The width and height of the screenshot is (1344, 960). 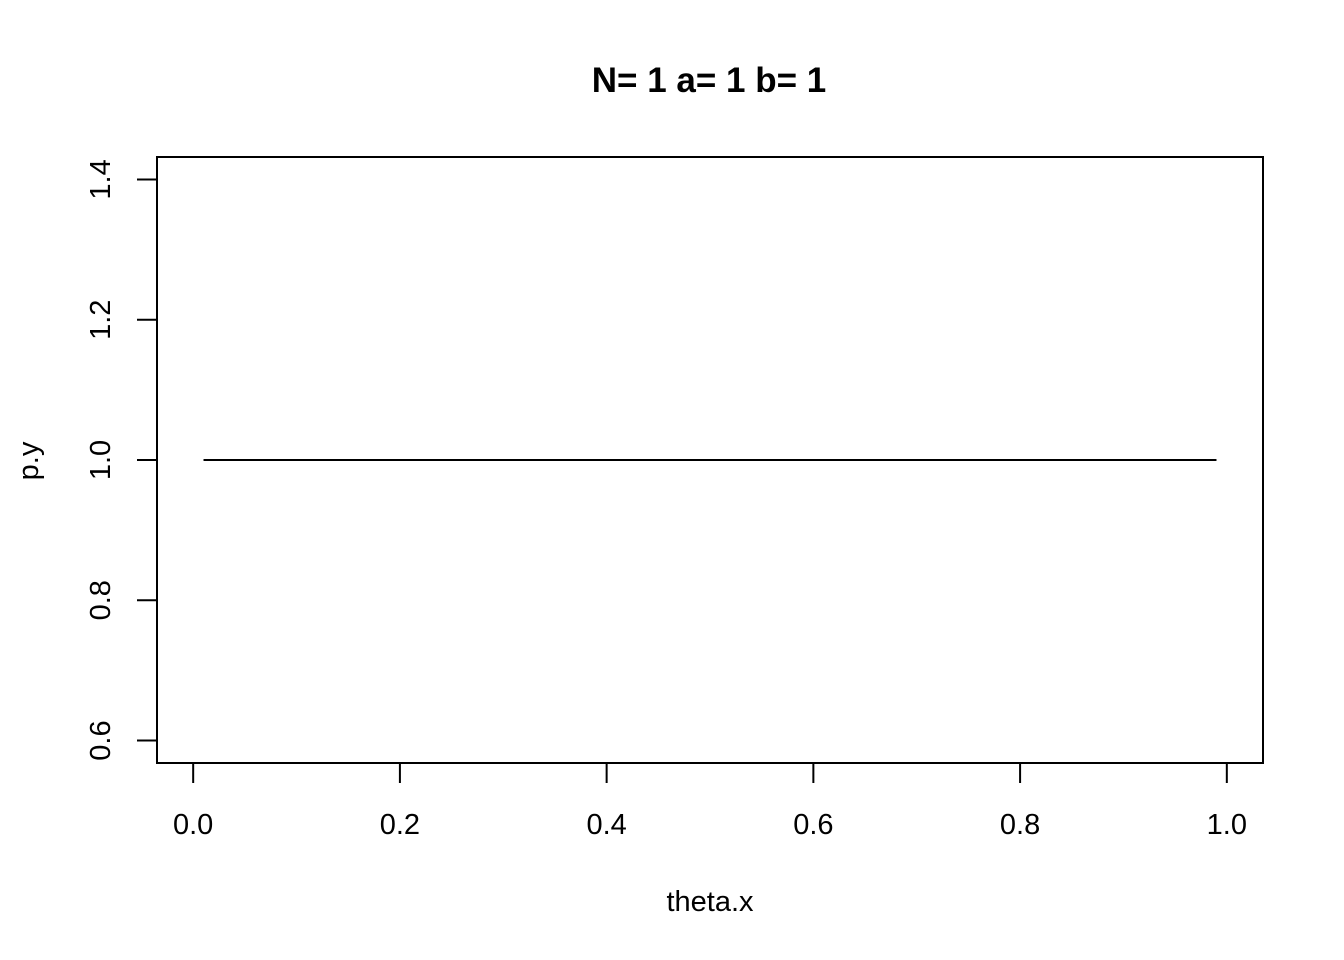 I want to click on chart-title: N= 1 a= 1 b= 1, so click(x=709, y=80).